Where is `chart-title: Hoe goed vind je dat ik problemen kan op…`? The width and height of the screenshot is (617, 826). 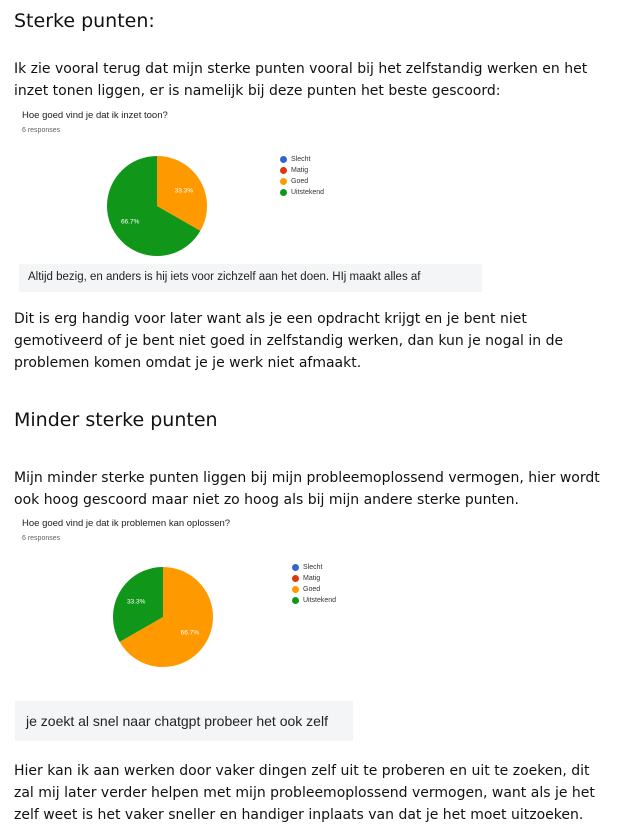
chart-title: Hoe goed vind je dat ik problemen kan op… is located at coordinates (126, 523).